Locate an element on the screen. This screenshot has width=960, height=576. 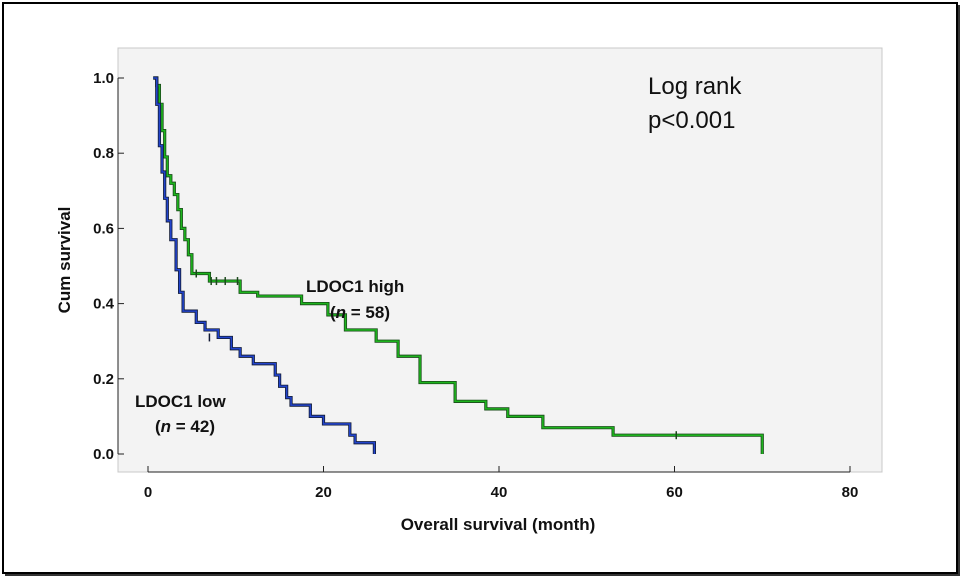
x-tick-label: 0 is located at coordinates (148, 492).